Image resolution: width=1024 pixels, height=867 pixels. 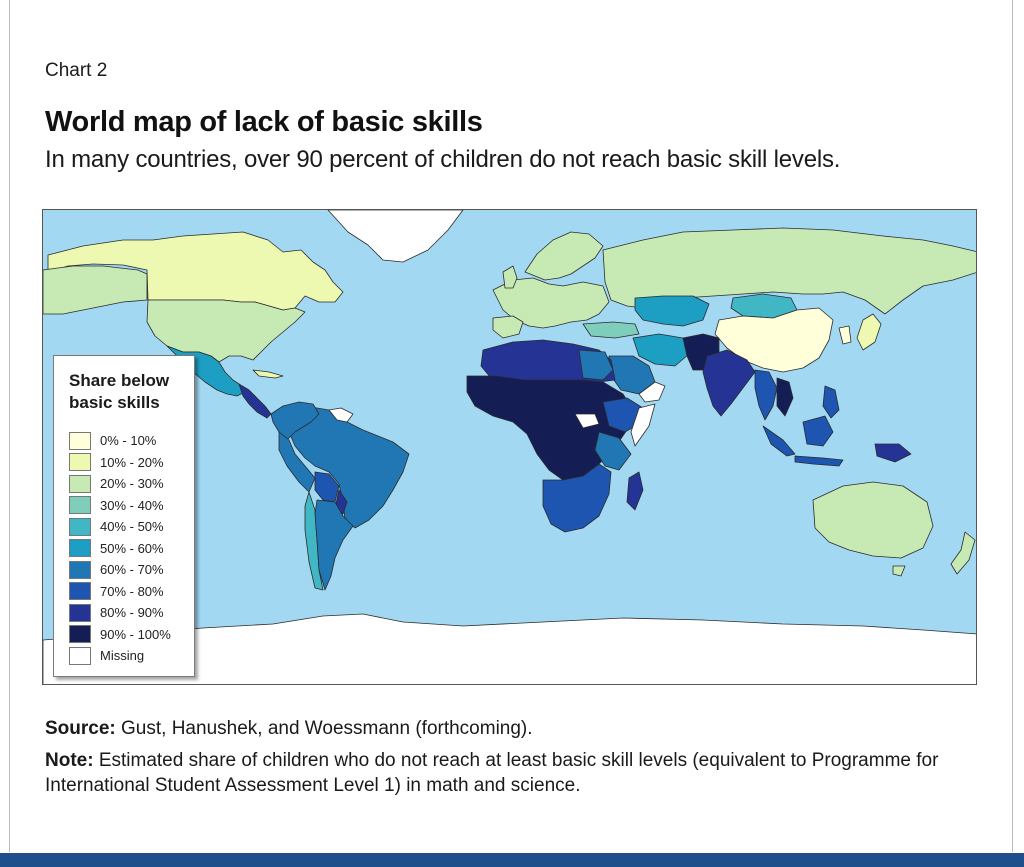 I want to click on indonesia-sumatra, so click(x=779, y=441).